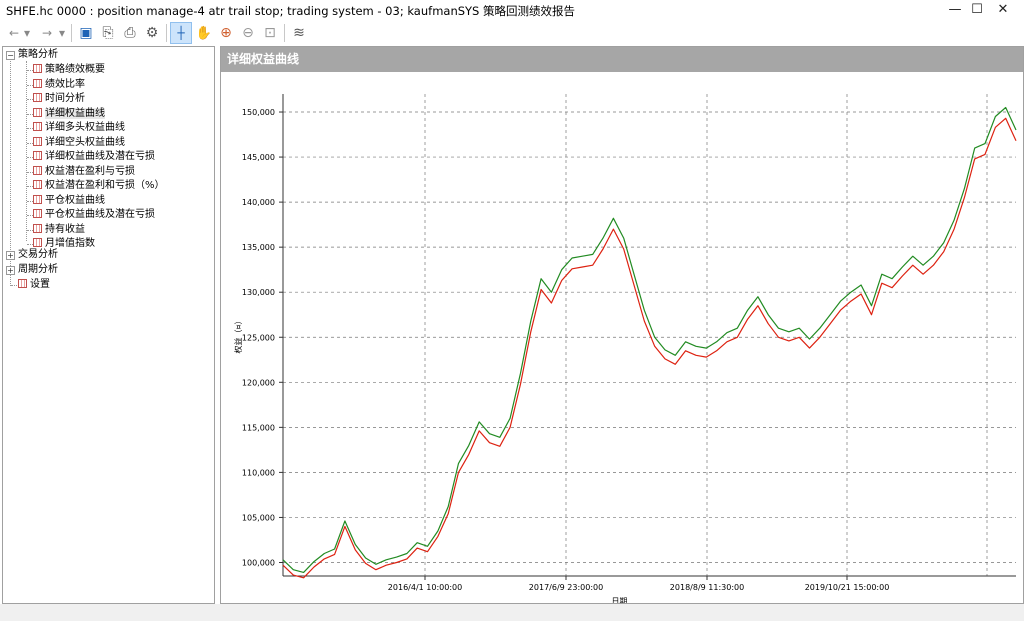 The width and height of the screenshot is (1024, 621). What do you see at coordinates (27, 33) in the screenshot?
I see `back-dropdown-icon: ▾` at bounding box center [27, 33].